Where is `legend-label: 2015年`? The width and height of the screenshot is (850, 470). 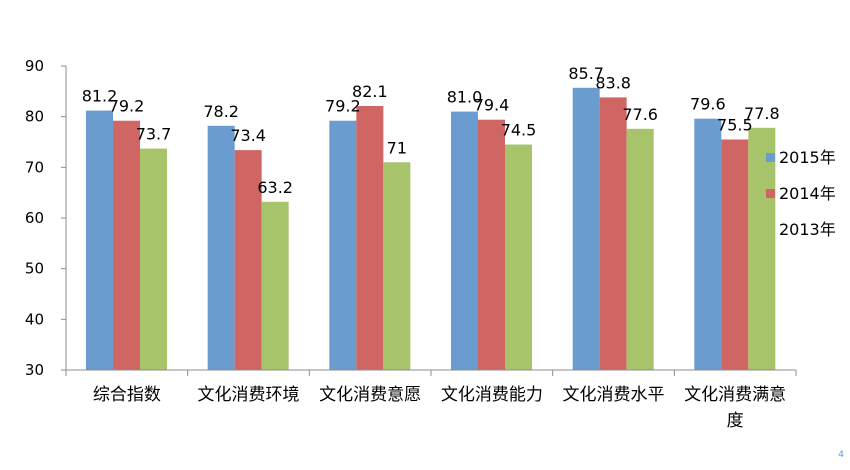
legend-label: 2015年 is located at coordinates (807, 157).